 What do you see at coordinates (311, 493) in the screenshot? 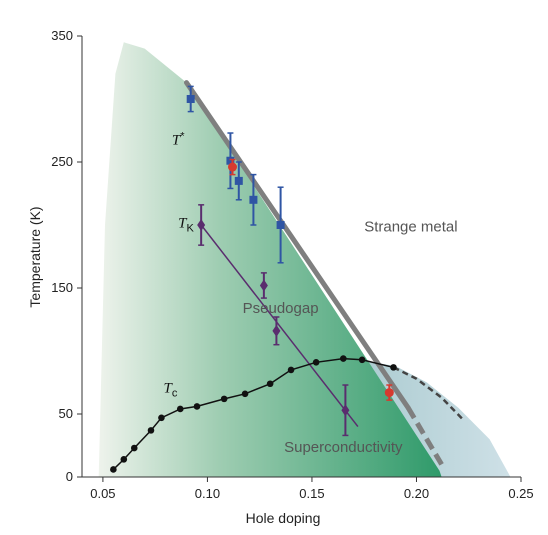
I see `x-tick-label: 0.15` at bounding box center [311, 493].